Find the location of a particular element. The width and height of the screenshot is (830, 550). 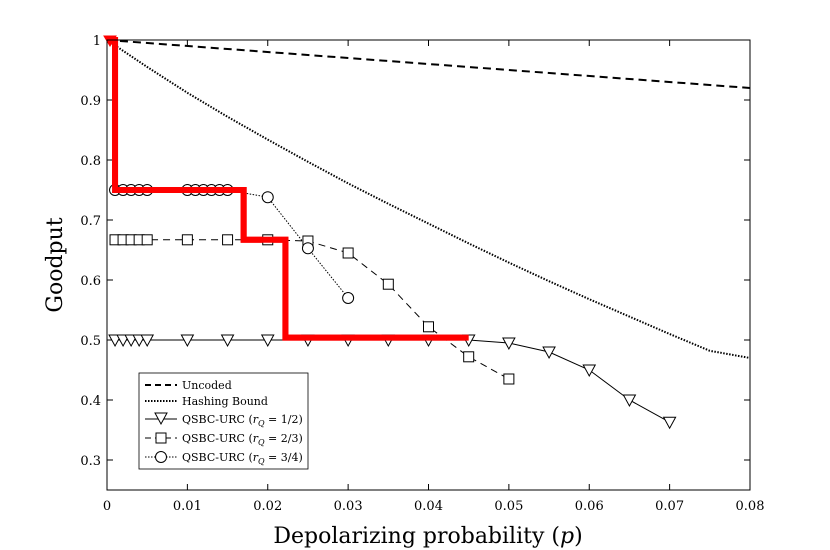

x-tick-label: 0.08 is located at coordinates (750, 506).